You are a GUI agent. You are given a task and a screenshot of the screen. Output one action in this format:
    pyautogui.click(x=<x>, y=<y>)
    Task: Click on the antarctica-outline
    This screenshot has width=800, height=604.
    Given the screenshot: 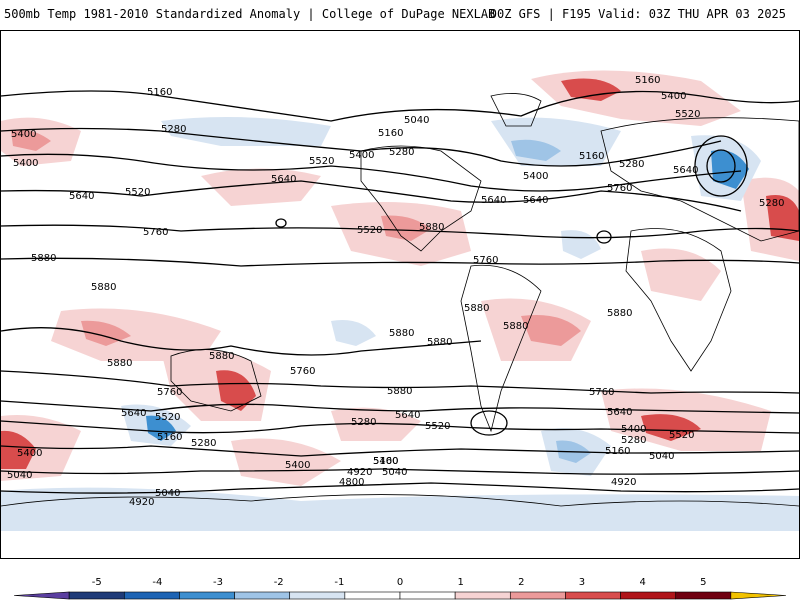 What is the action you would take?
    pyautogui.click(x=400, y=500)
    